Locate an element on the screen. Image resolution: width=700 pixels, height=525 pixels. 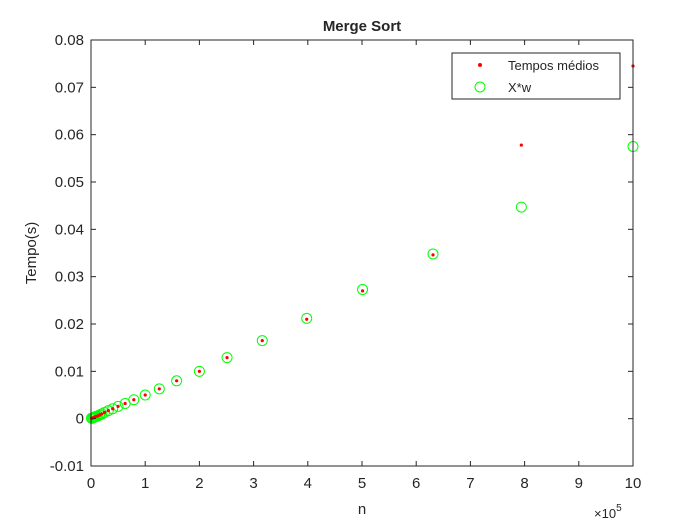
x-tick-label: 4 is located at coordinates (308, 483).